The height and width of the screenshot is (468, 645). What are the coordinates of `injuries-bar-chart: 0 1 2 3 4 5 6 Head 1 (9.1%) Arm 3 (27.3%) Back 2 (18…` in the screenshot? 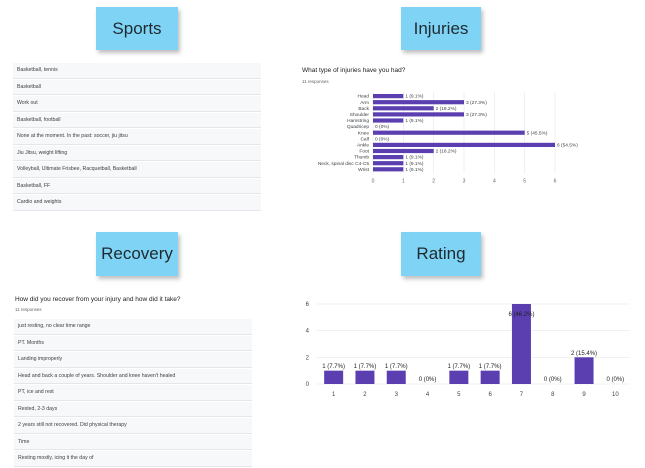 It's located at (448, 138).